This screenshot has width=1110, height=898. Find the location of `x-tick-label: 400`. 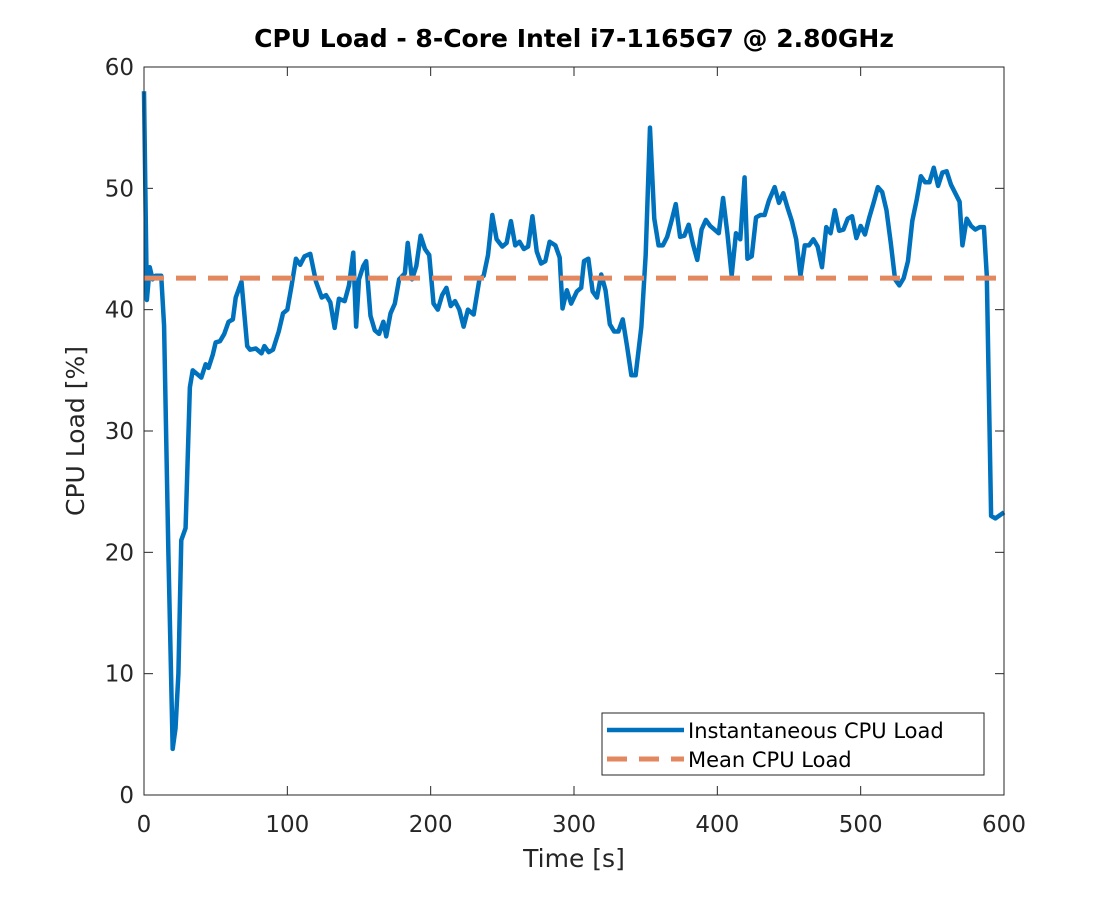

x-tick-label: 400 is located at coordinates (717, 825).